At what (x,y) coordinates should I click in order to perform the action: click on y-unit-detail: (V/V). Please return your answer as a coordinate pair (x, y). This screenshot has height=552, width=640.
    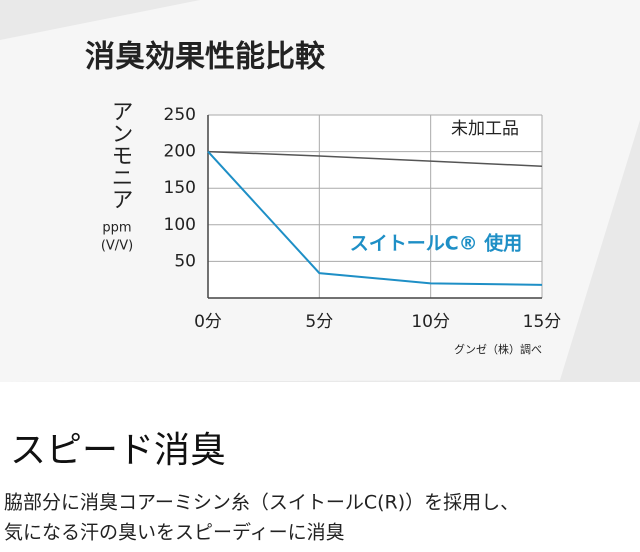
    Looking at the image, I should click on (117, 246).